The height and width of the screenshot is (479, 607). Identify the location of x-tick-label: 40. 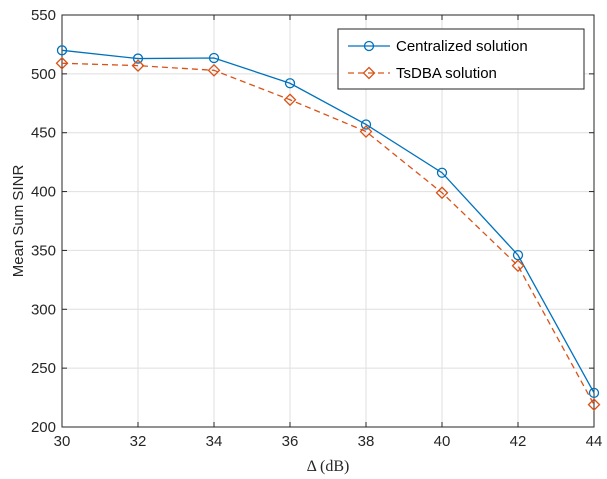
(442, 441).